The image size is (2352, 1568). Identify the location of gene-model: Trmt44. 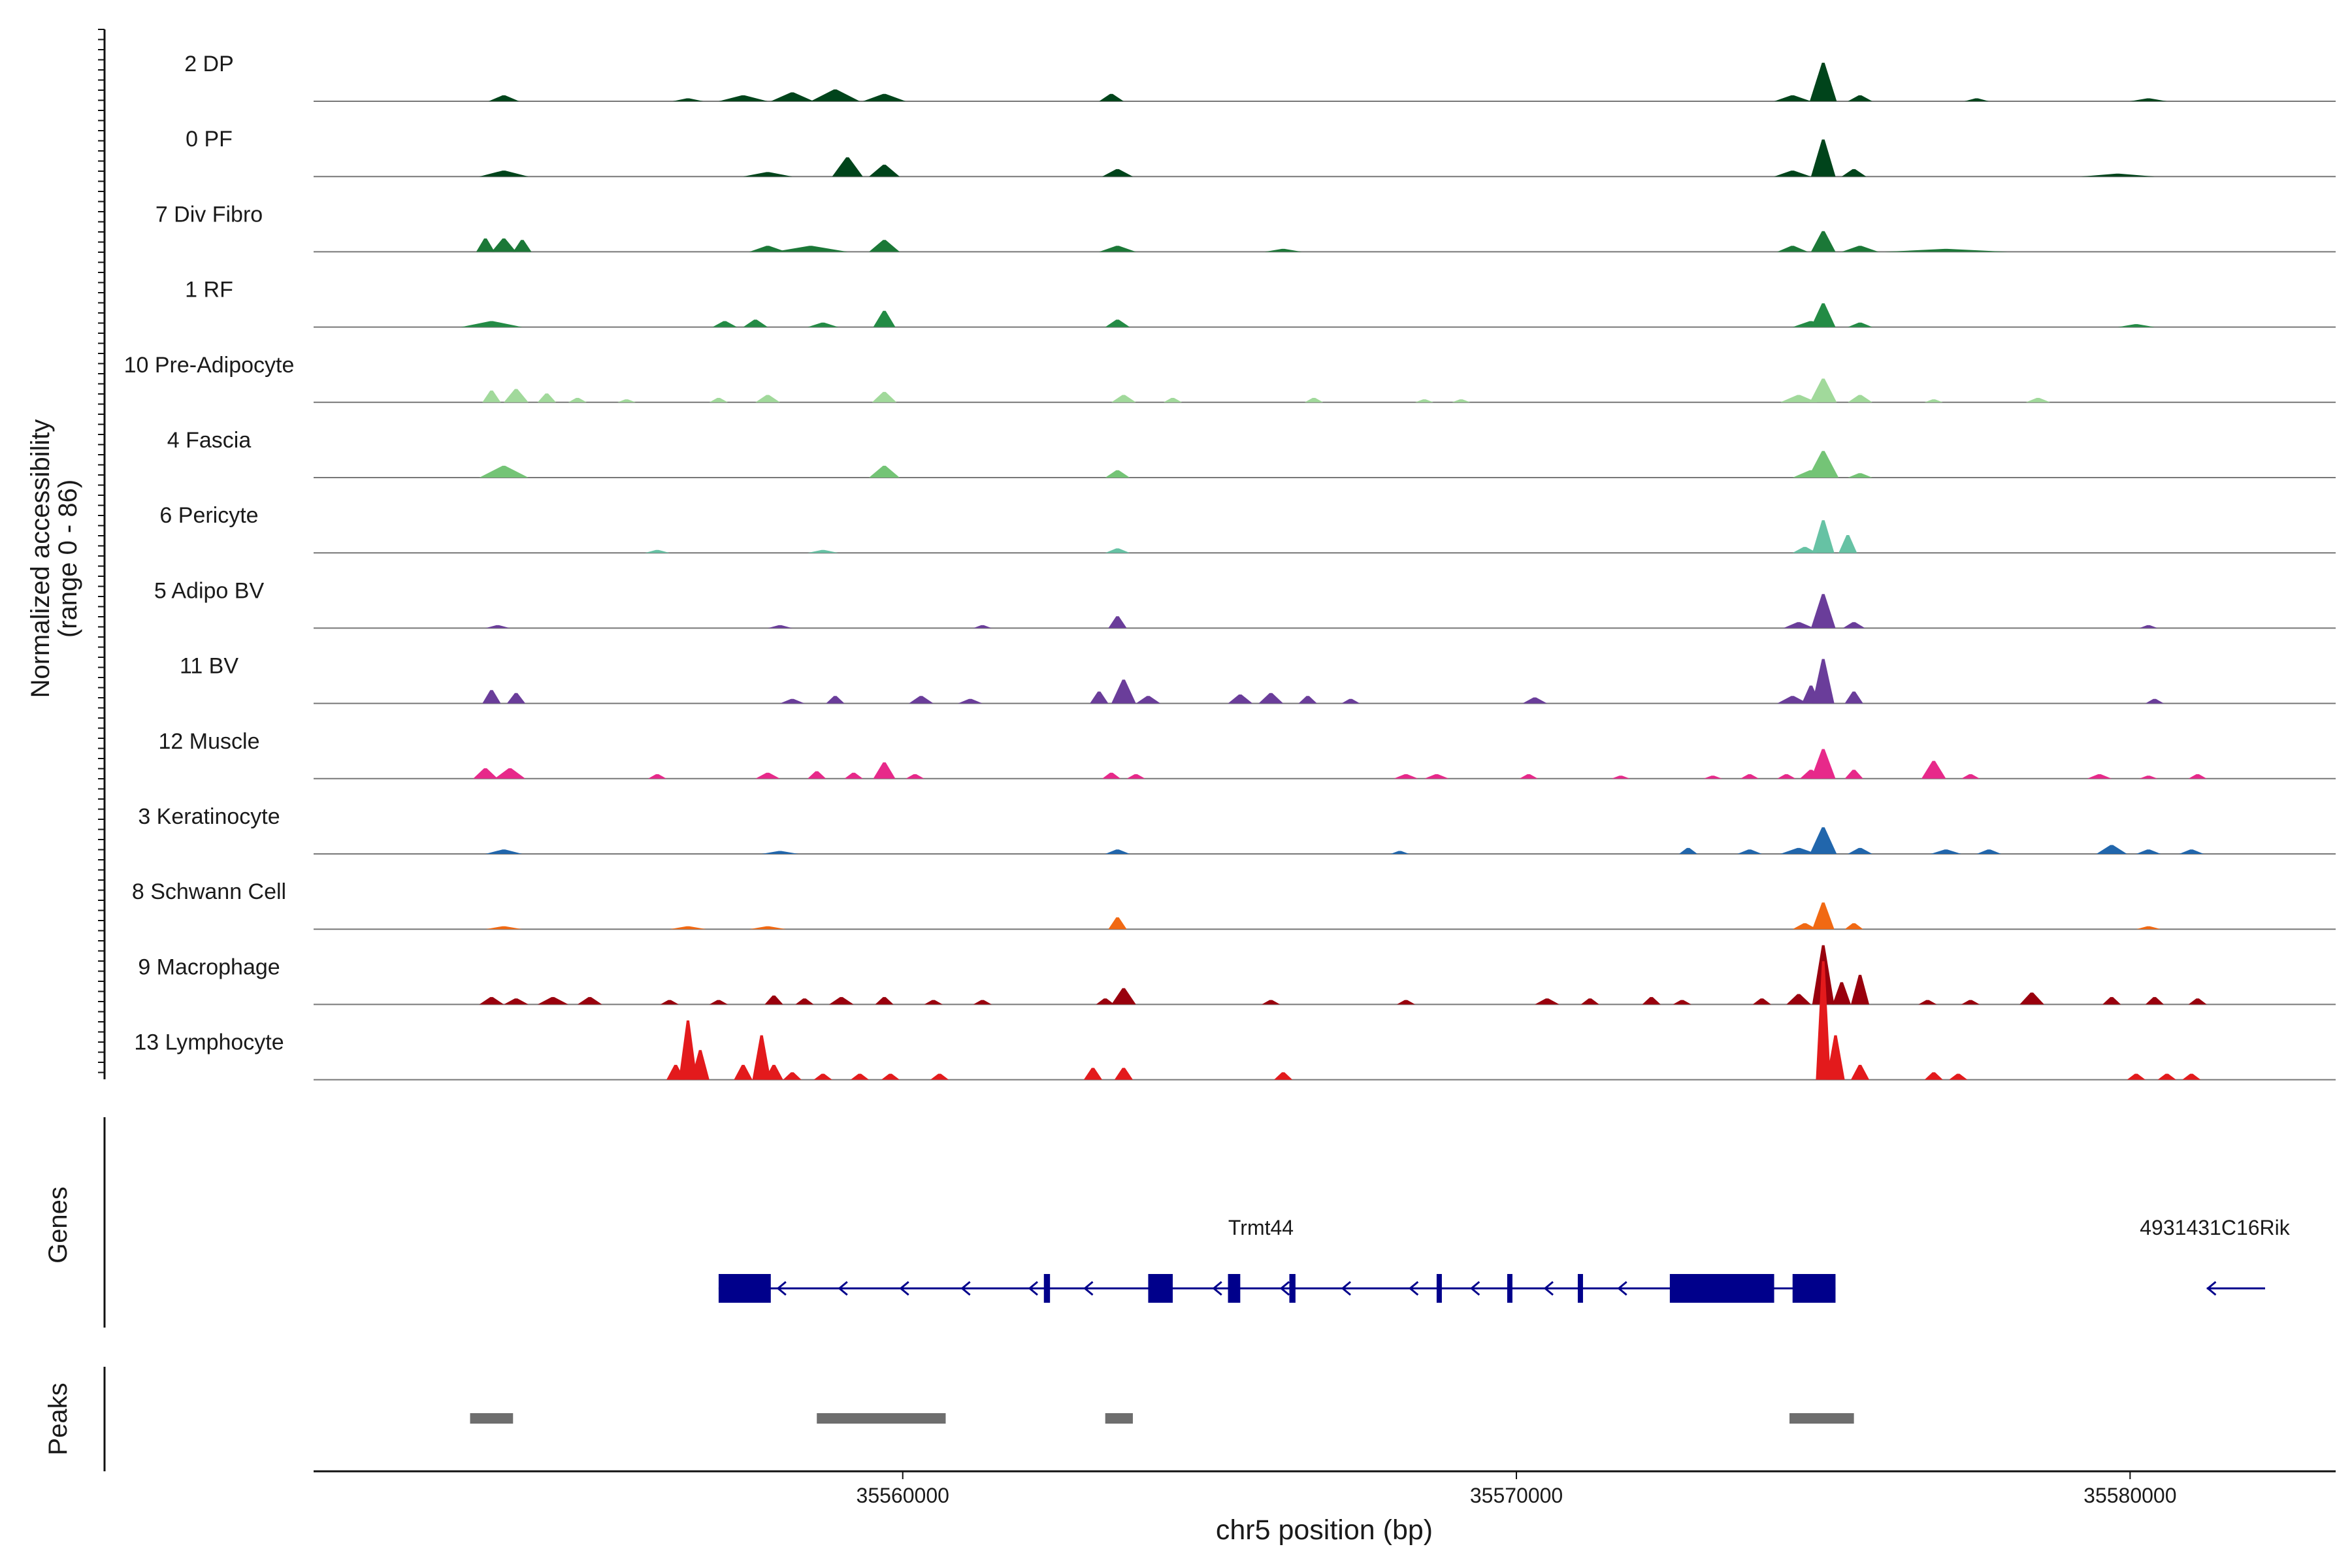
(1277, 1259).